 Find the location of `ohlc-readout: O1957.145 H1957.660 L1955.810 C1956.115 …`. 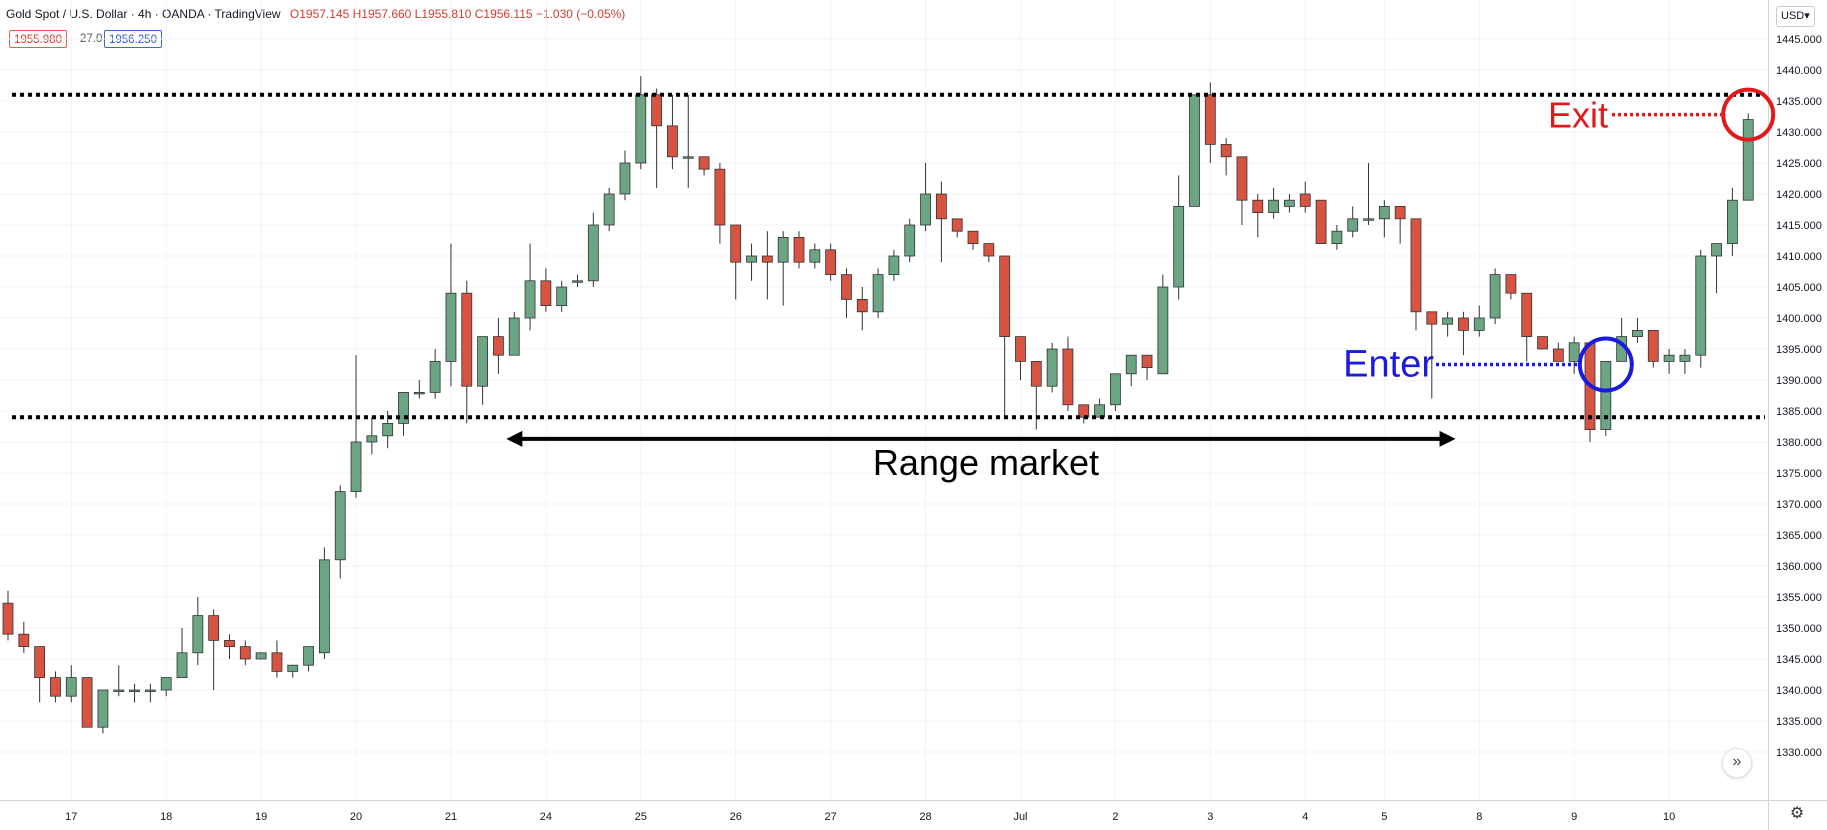

ohlc-readout: O1957.145 H1957.660 L1955.810 C1956.115 … is located at coordinates (457, 14).